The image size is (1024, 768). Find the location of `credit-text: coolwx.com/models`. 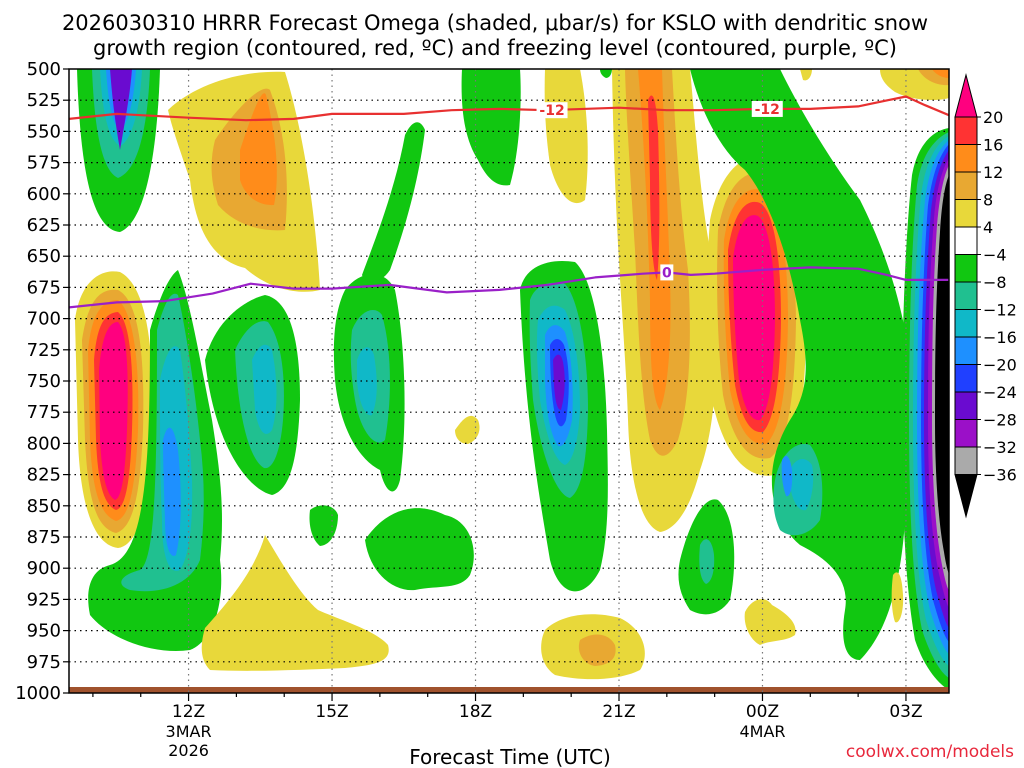

credit-text: coolwx.com/models is located at coordinates (930, 752).